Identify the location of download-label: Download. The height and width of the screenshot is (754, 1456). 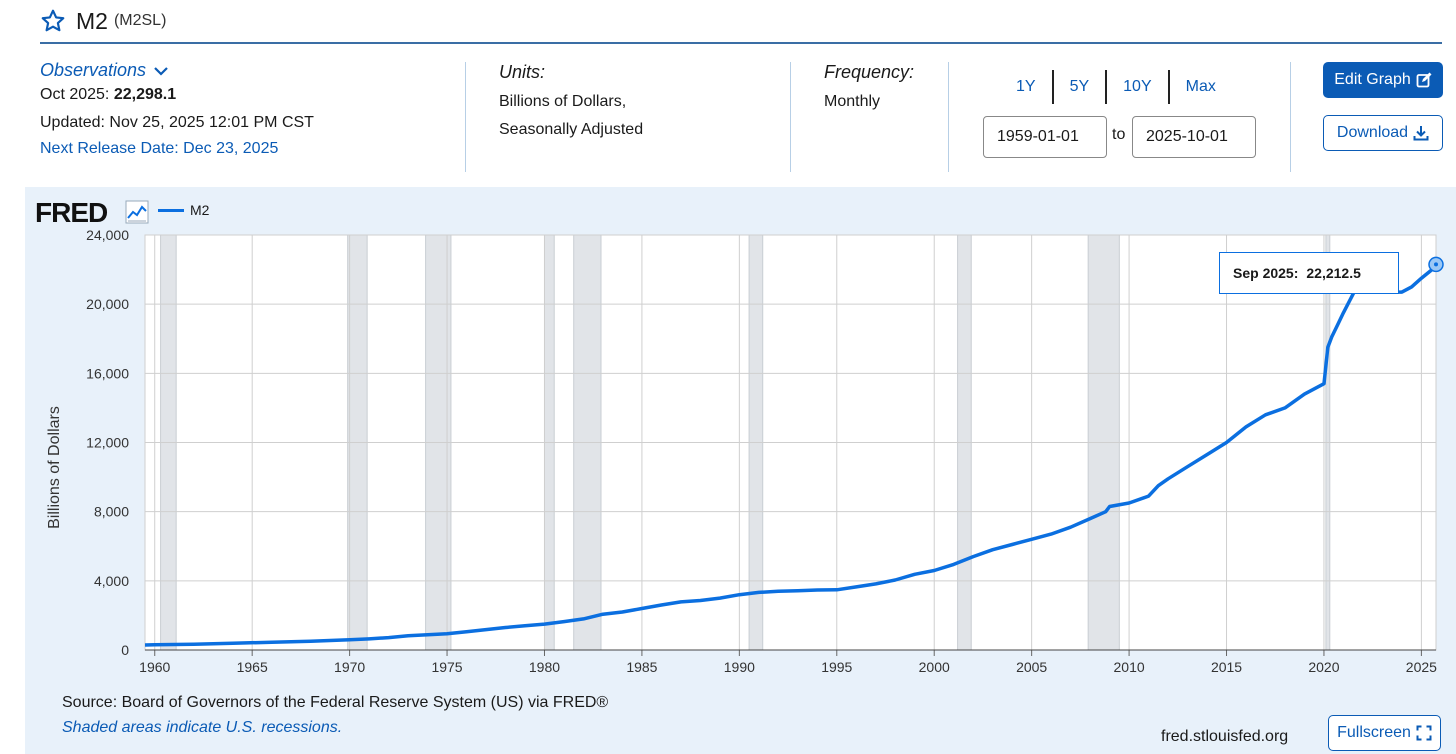
(1372, 132).